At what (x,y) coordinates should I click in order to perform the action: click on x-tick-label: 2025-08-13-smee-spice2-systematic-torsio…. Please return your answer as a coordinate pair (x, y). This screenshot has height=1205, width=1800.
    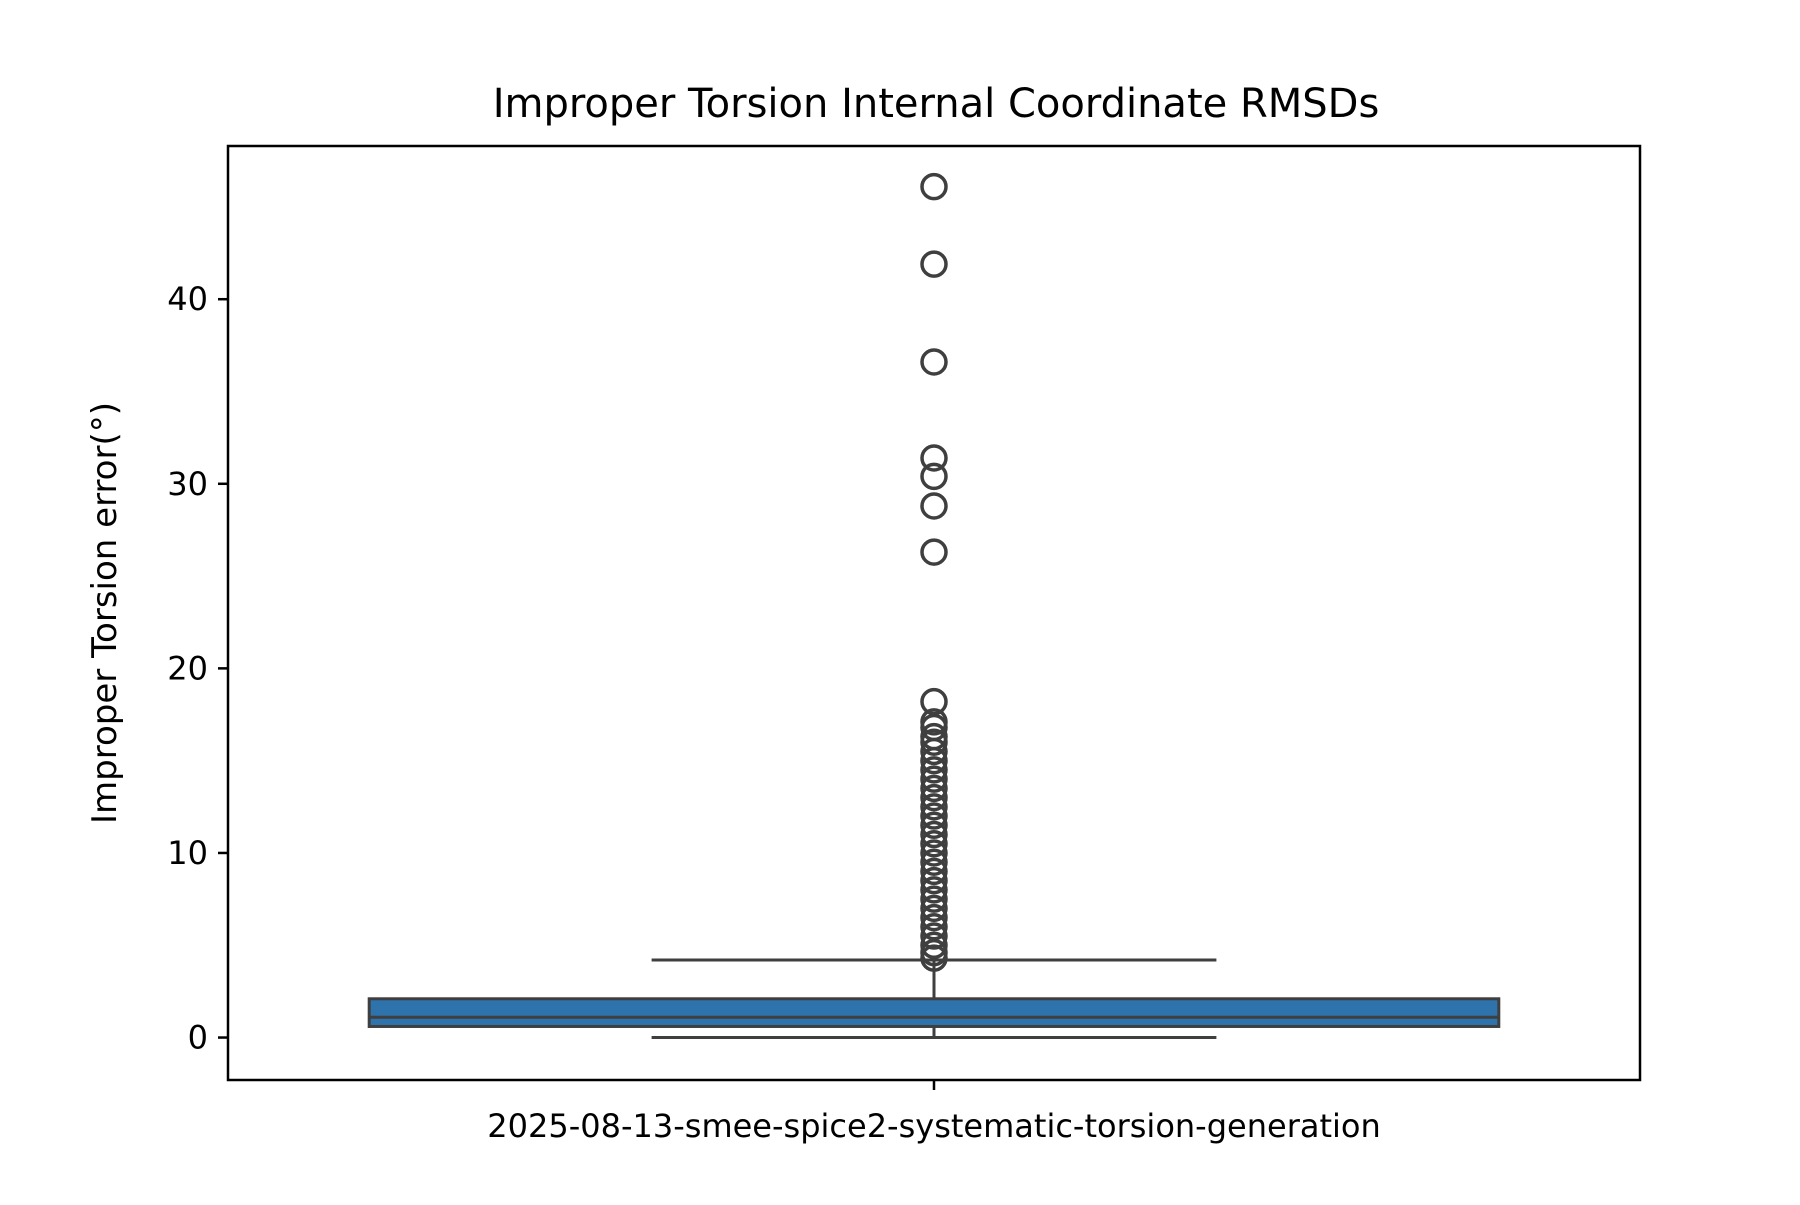
    Looking at the image, I should click on (934, 1126).